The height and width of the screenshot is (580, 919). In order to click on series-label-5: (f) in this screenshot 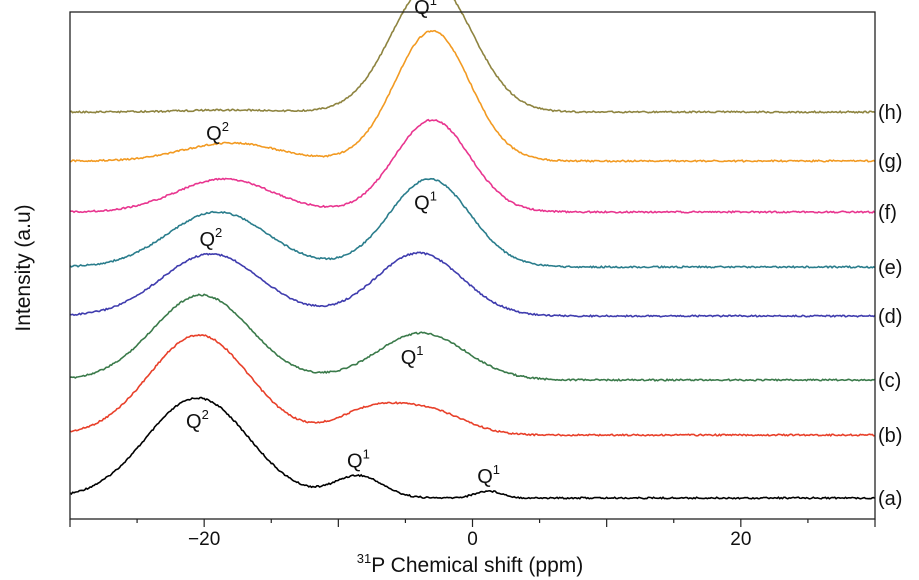, I will do `click(887, 213)`.